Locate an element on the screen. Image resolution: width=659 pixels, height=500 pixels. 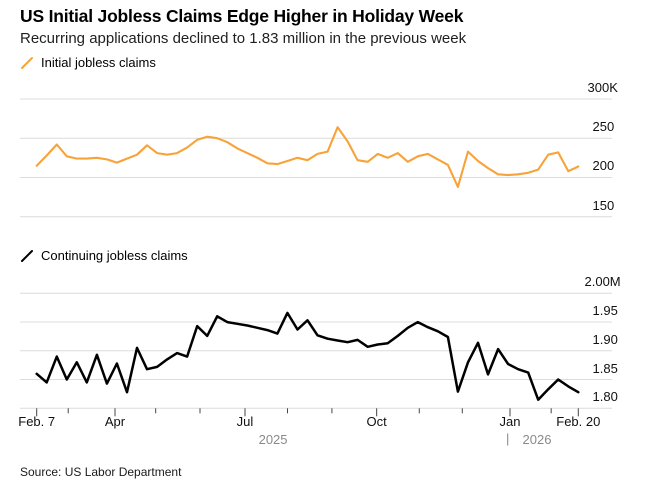
y-tick-label: 150 is located at coordinates (603, 205).